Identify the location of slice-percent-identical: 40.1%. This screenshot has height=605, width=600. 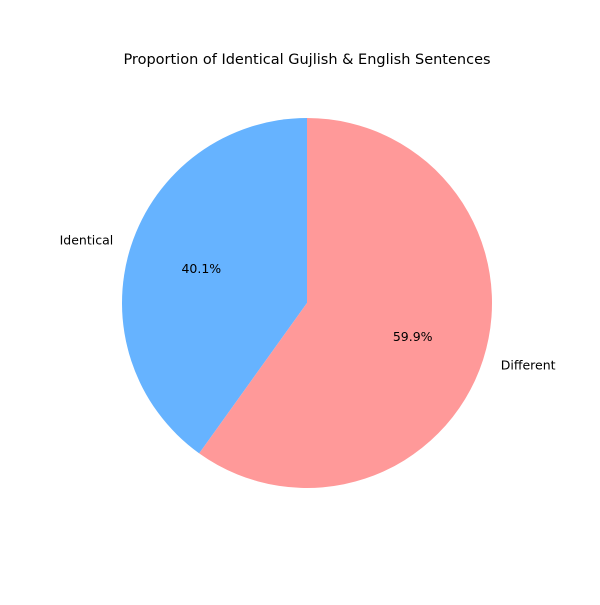
(201, 268).